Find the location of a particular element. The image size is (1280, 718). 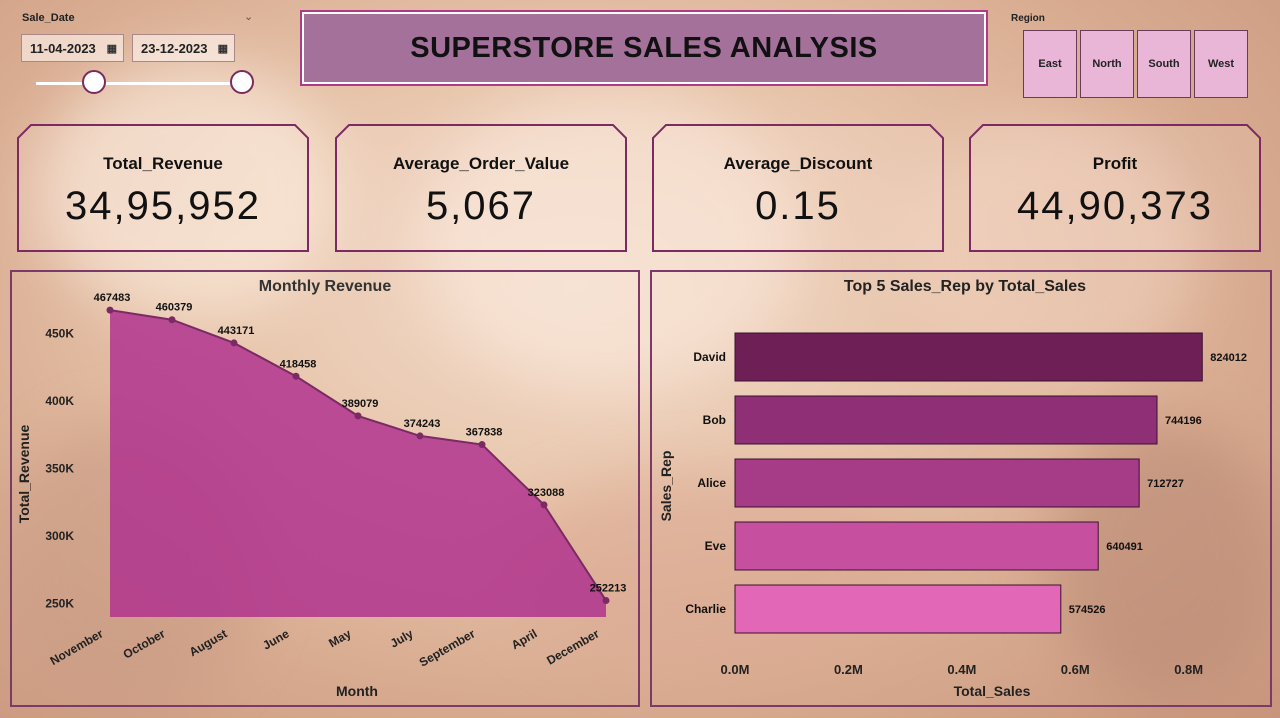

data-label: 367838 is located at coordinates (484, 433).